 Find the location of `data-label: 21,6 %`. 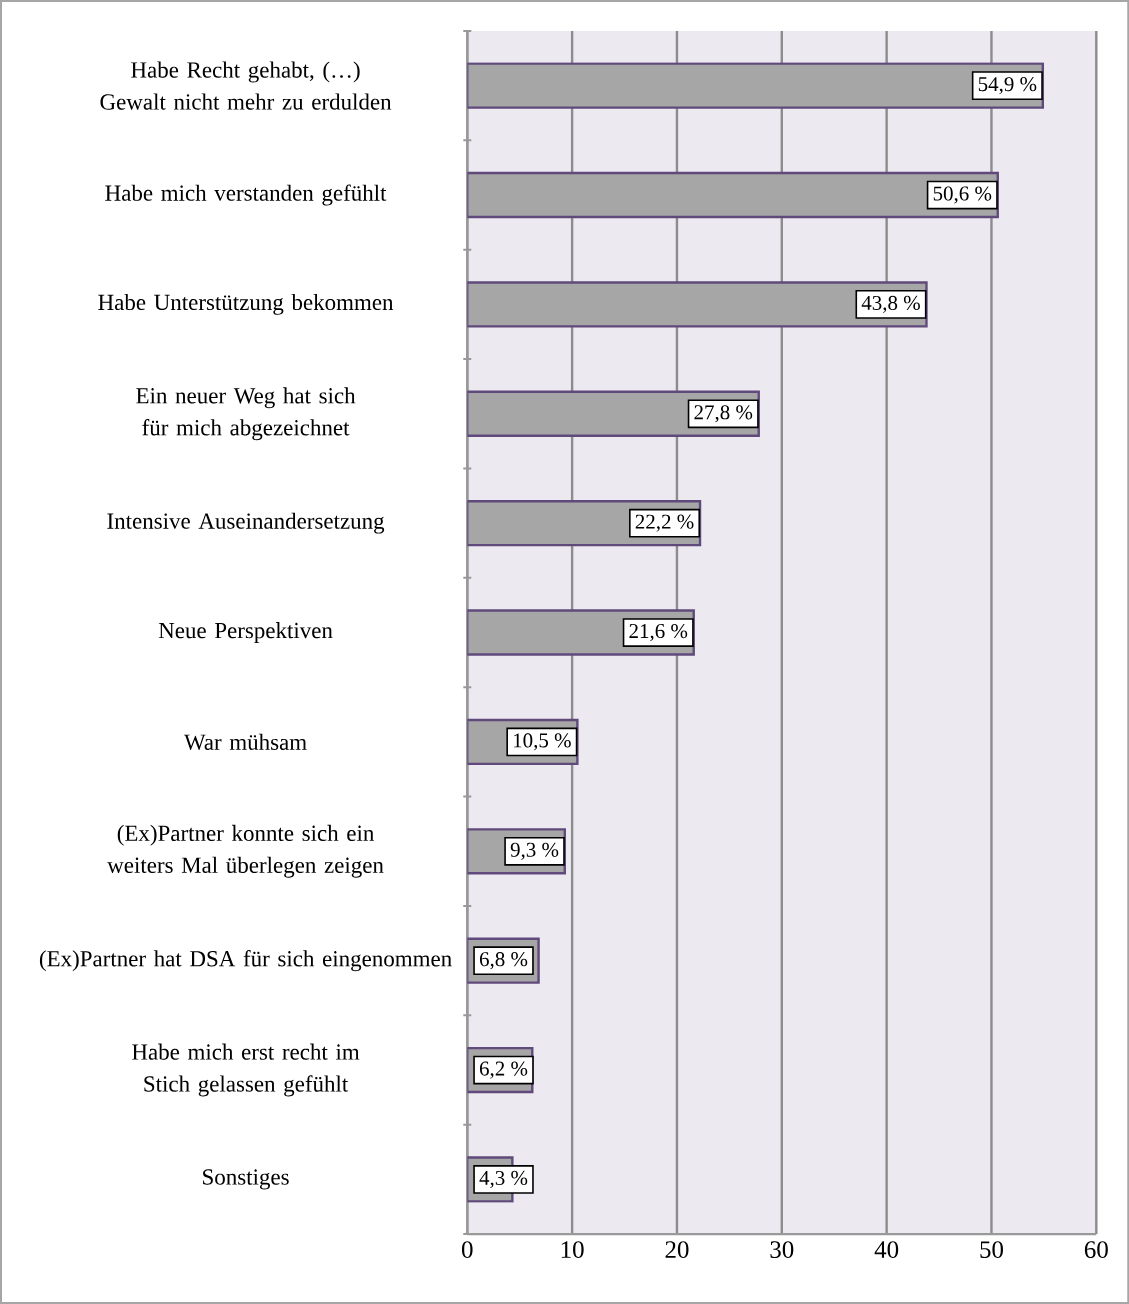

data-label: 21,6 % is located at coordinates (658, 632).